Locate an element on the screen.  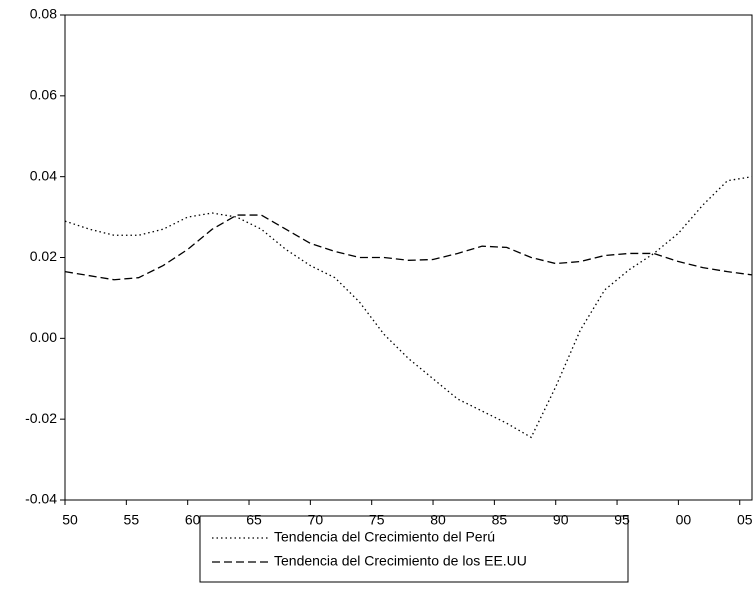
x-tick-label: 65 is located at coordinates (254, 520).